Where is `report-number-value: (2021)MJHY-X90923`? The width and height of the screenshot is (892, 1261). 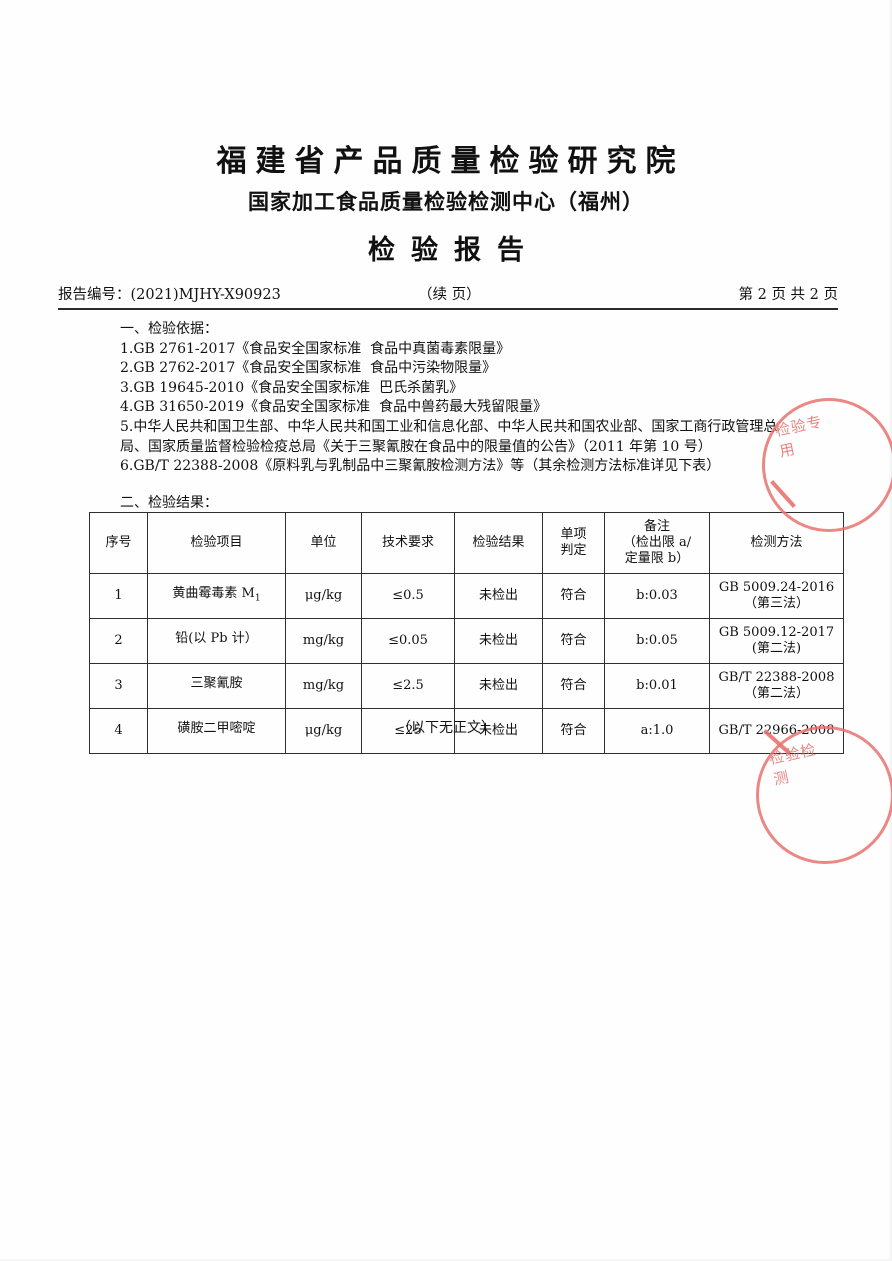
report-number-value: (2021)MJHY-X90923 is located at coordinates (205, 295).